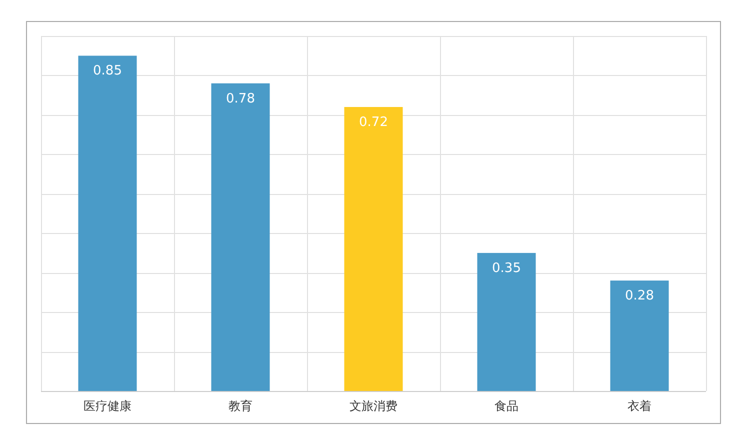  I want to click on data-label: 0.85, so click(107, 71).